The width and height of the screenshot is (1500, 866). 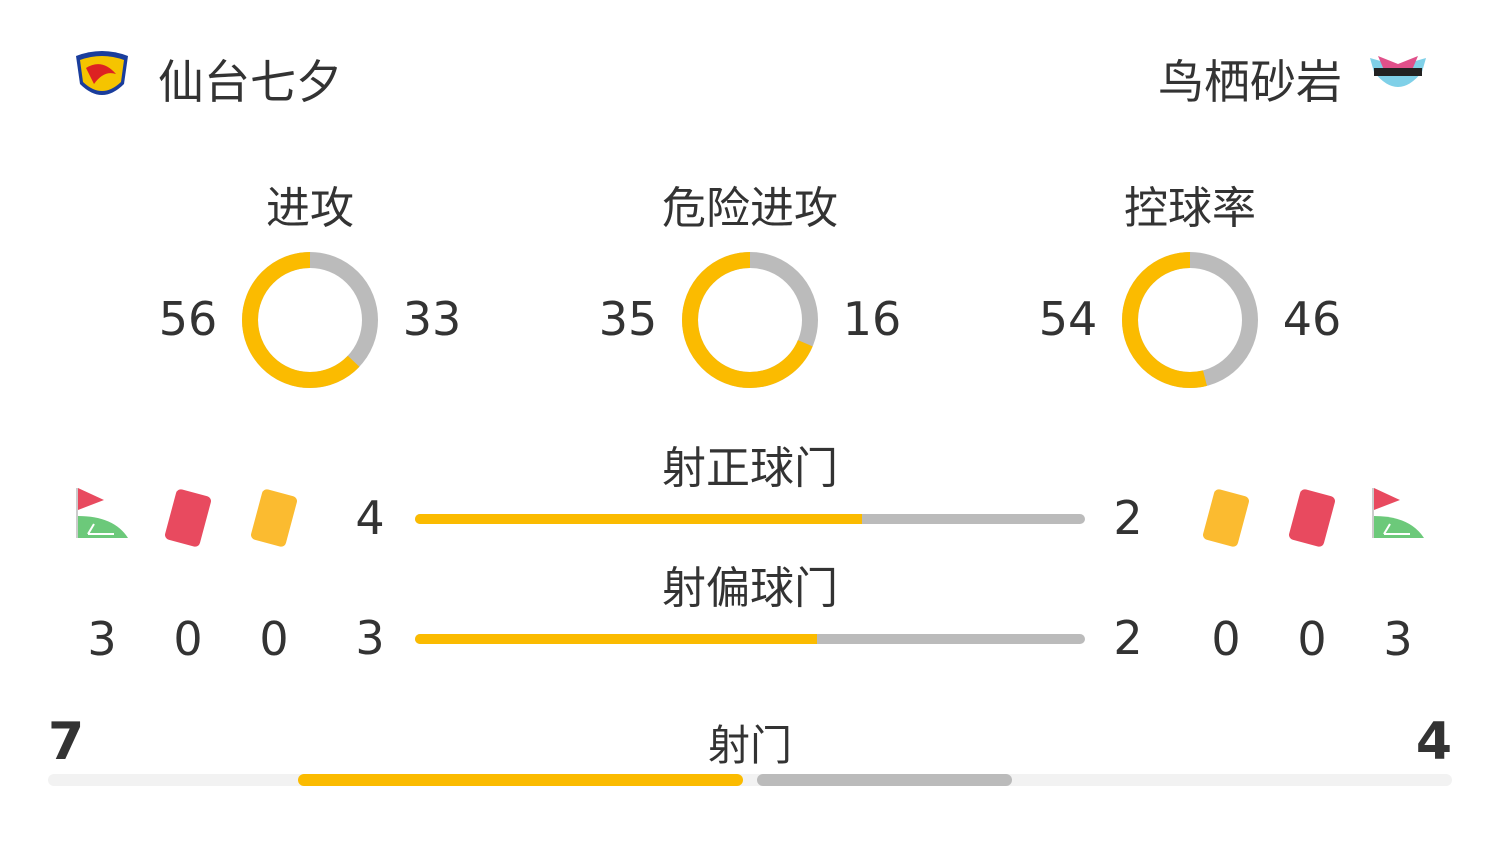 What do you see at coordinates (188, 639) in the screenshot?
I see `home-red_cards-value: 0` at bounding box center [188, 639].